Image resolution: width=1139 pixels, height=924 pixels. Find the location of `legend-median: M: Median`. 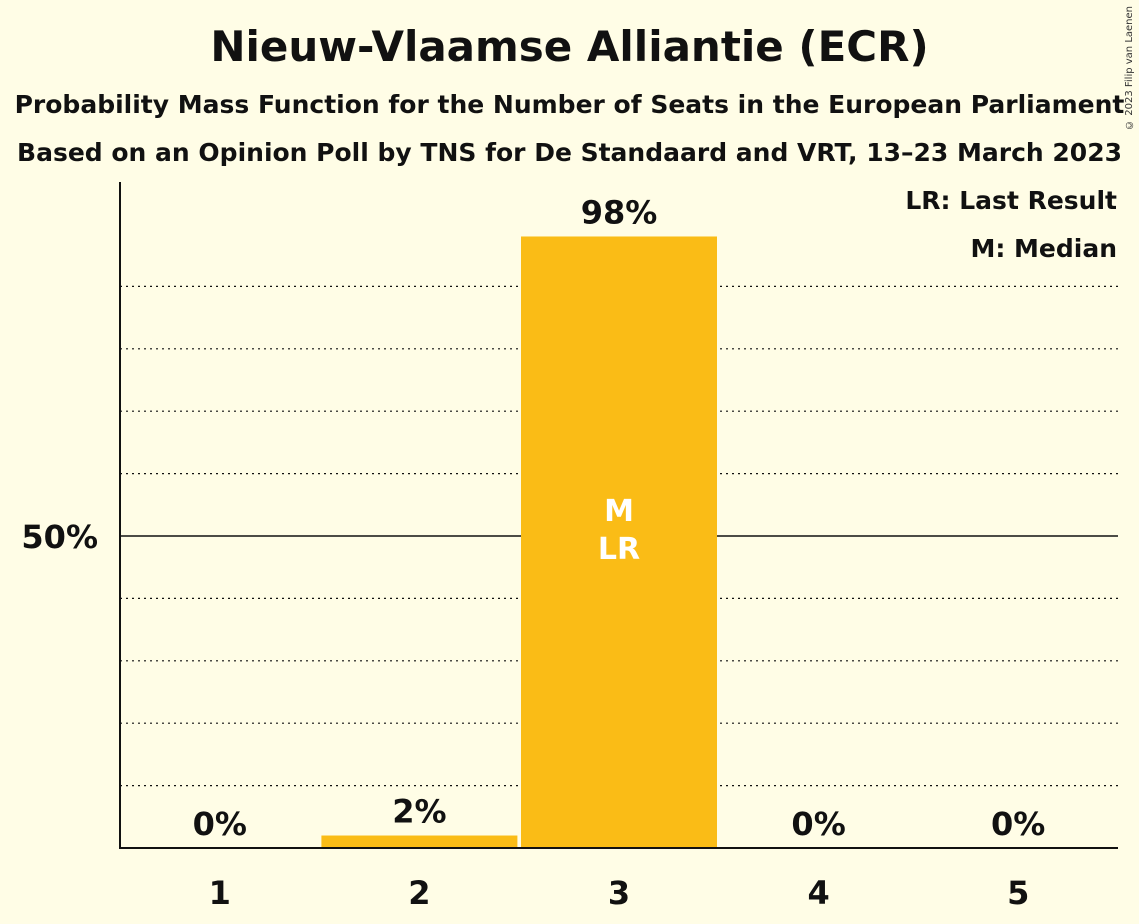

legend-median: M: Median is located at coordinates (1043, 248).